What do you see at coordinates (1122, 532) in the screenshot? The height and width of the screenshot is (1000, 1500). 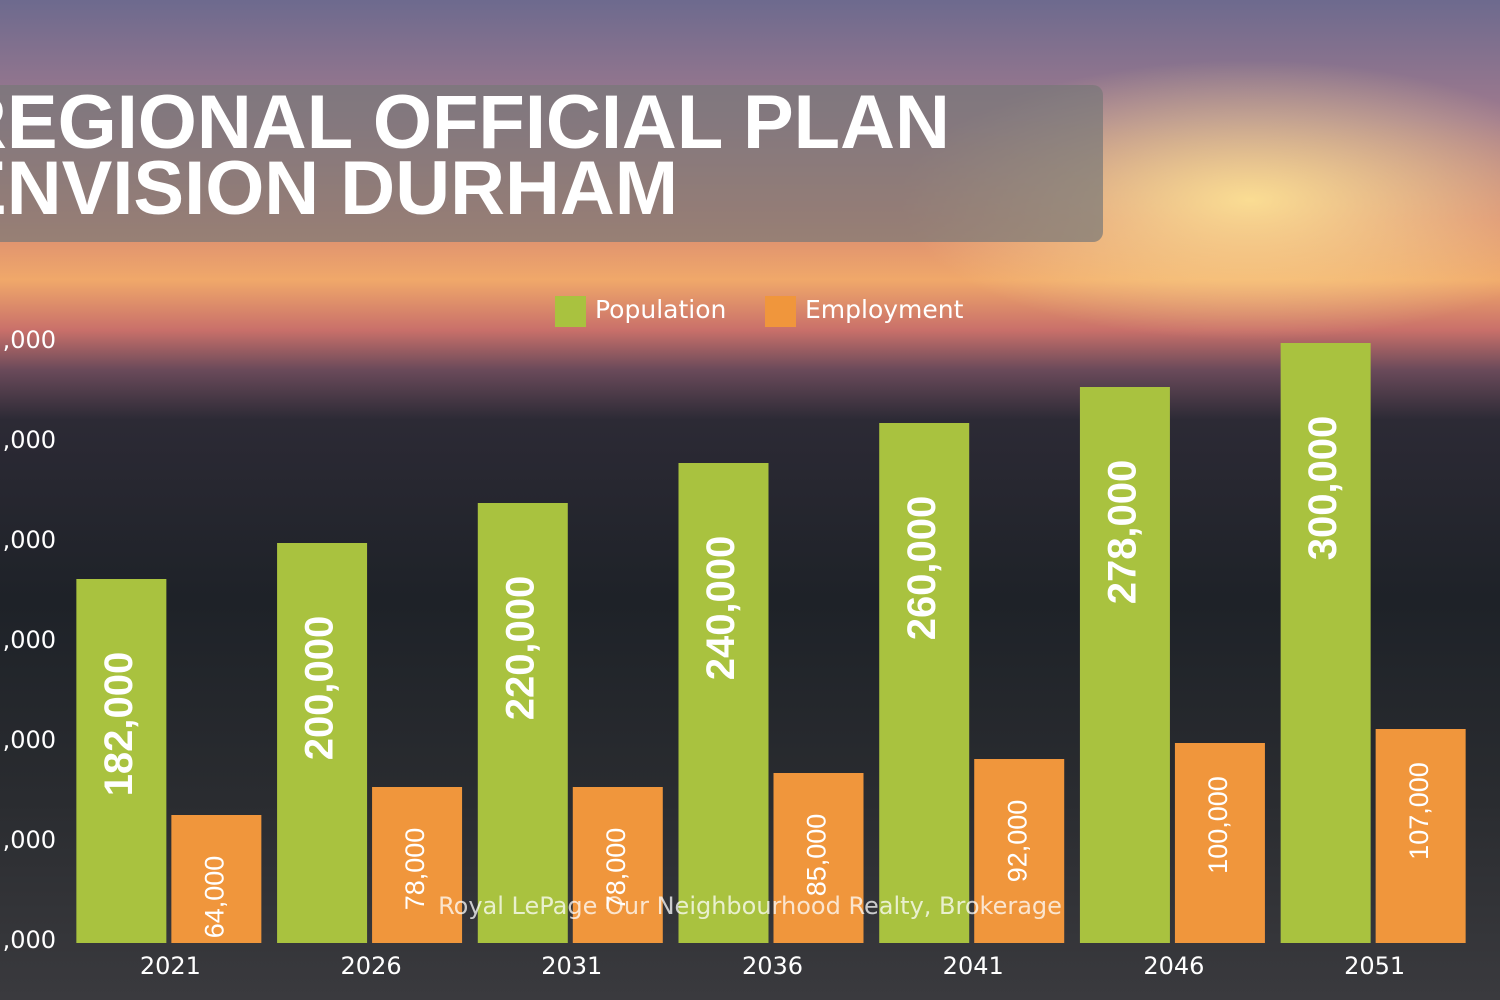 I see `value-label: 278,000` at bounding box center [1122, 532].